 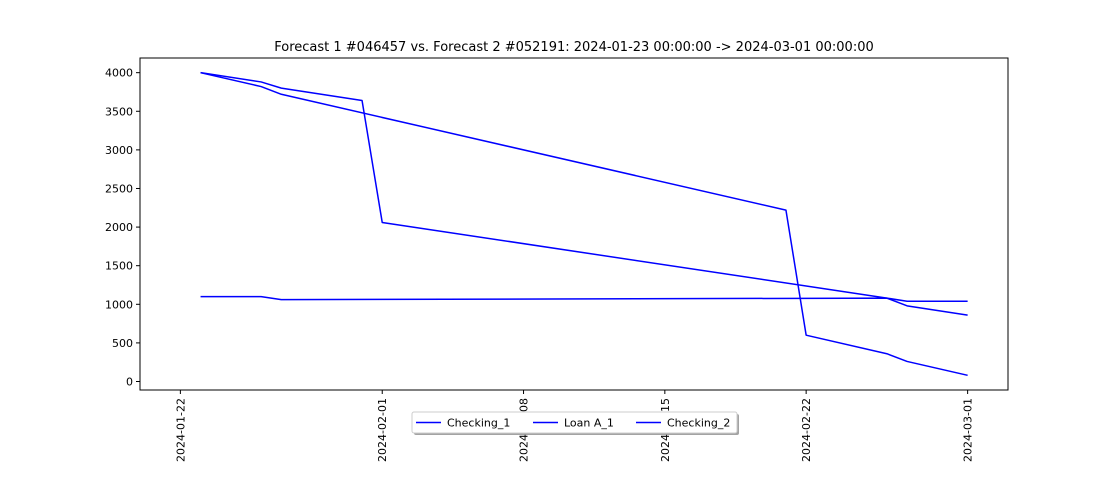 I want to click on y-tick-label: 3500, so click(x=119, y=111).